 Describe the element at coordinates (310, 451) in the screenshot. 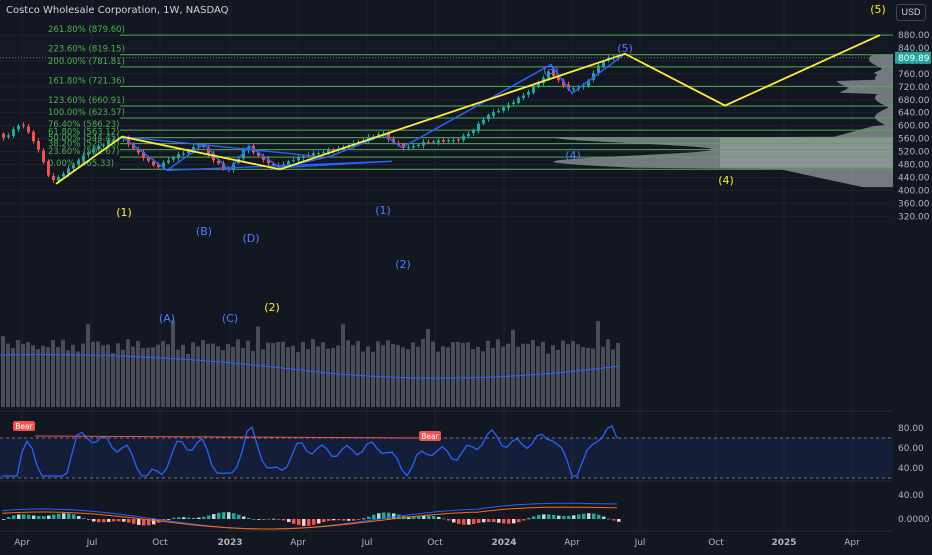

I see `rsi-line` at that location.